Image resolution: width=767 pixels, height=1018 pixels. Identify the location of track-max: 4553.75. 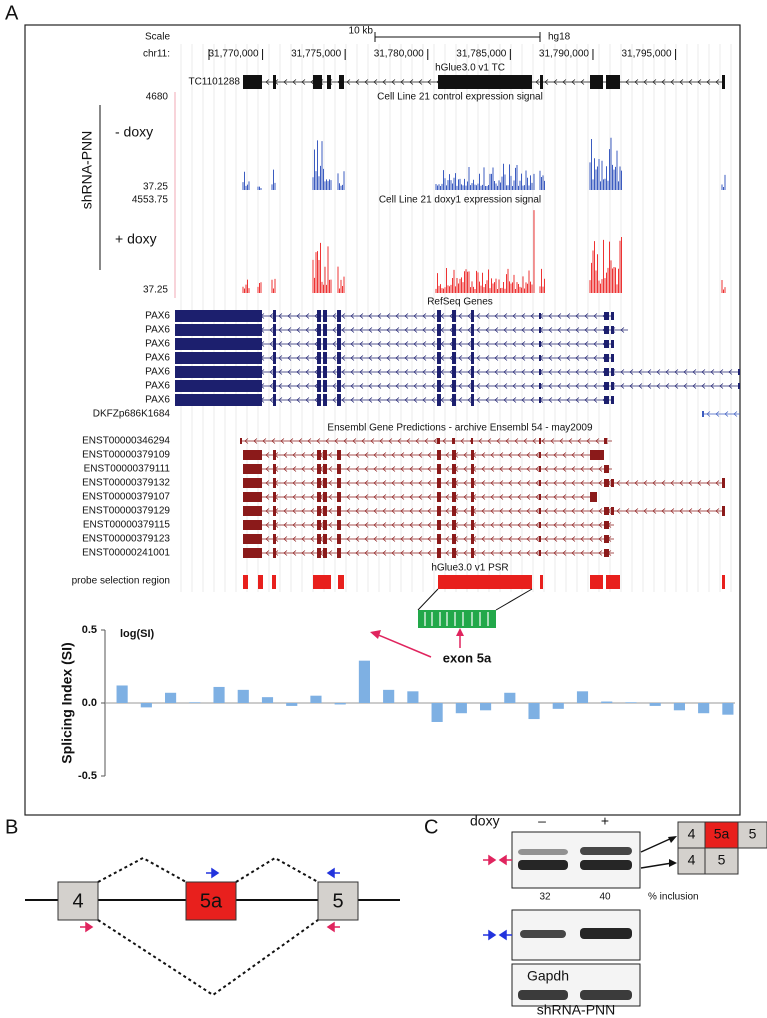
(150, 200).